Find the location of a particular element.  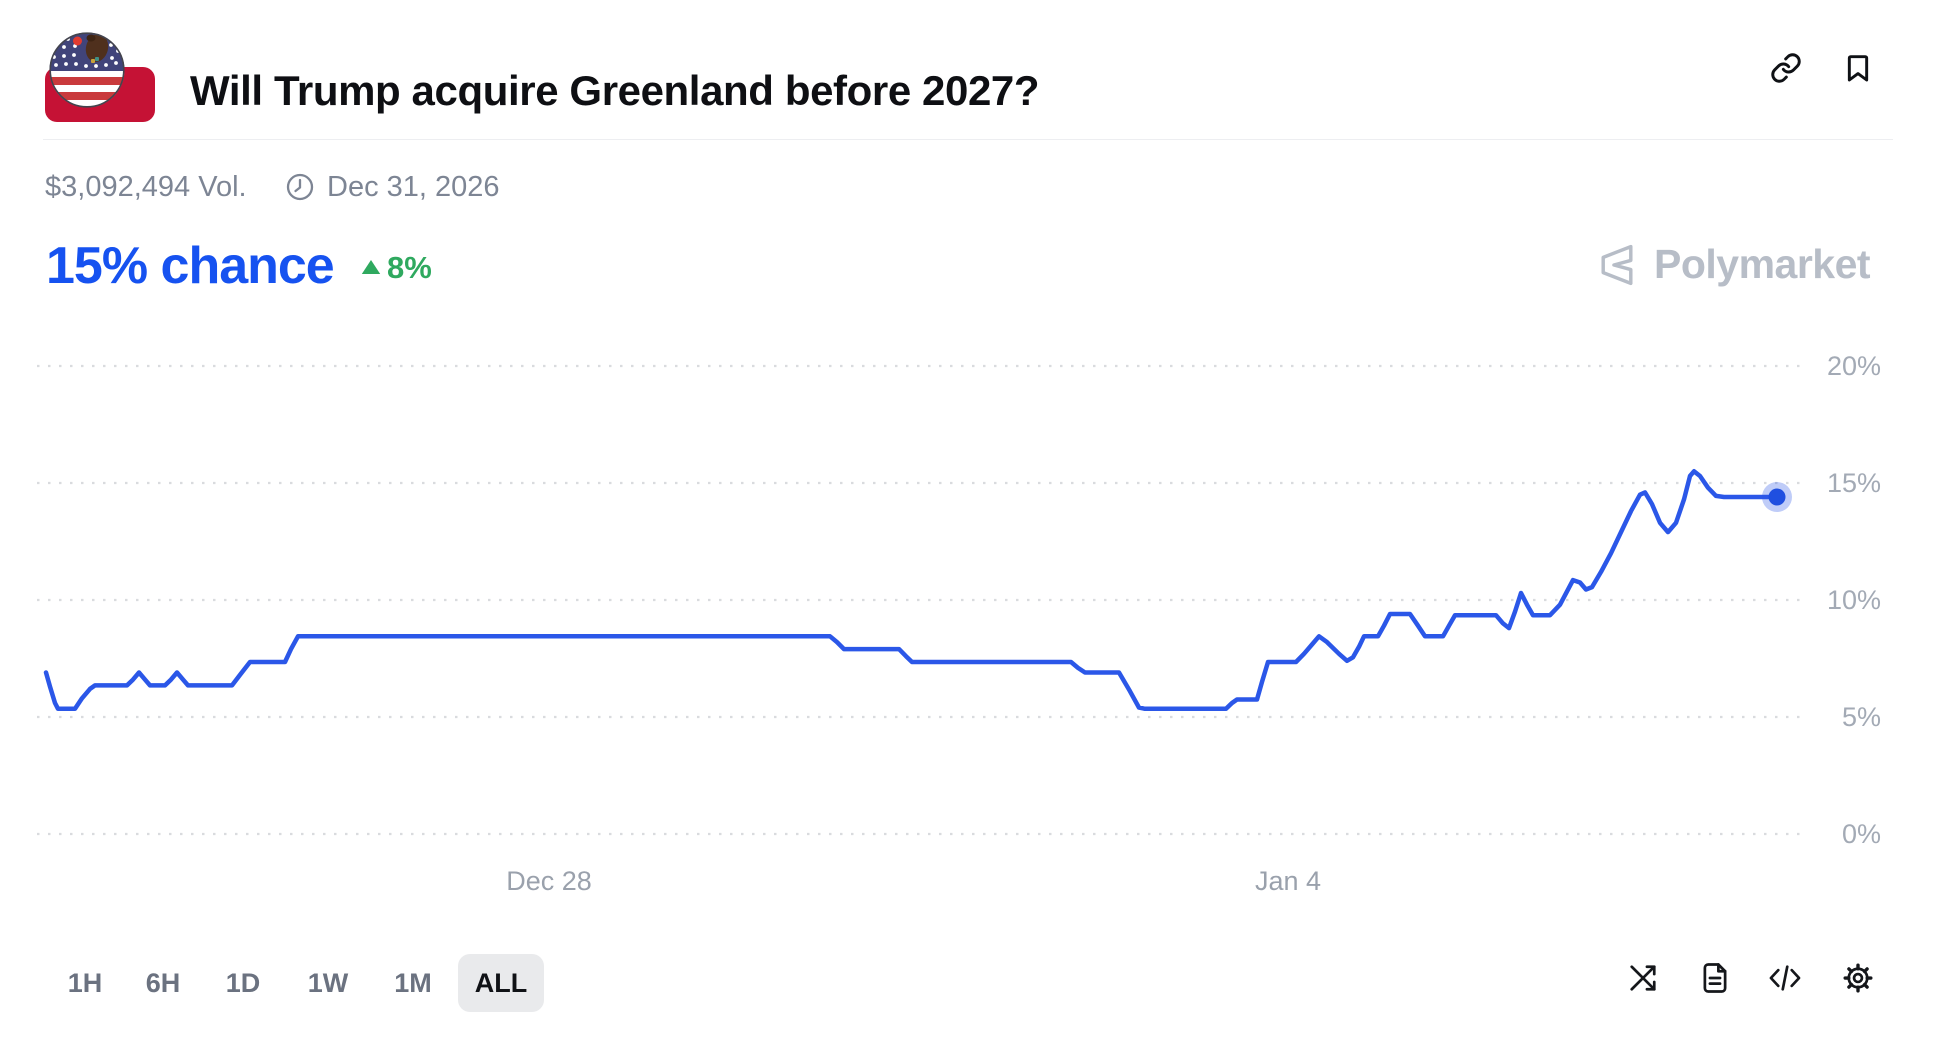

document-icon is located at coordinates (1715, 981).